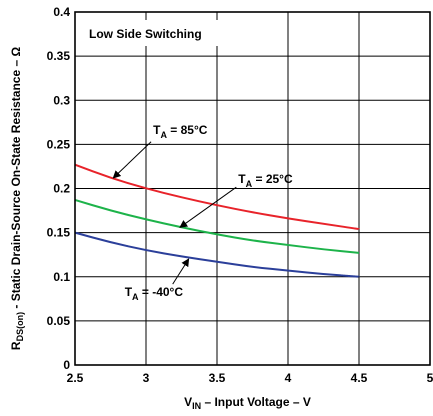 Image resolution: width=433 pixels, height=416 pixels. I want to click on x-axis-label: VIN – Input Voltage – V, so click(247, 403).